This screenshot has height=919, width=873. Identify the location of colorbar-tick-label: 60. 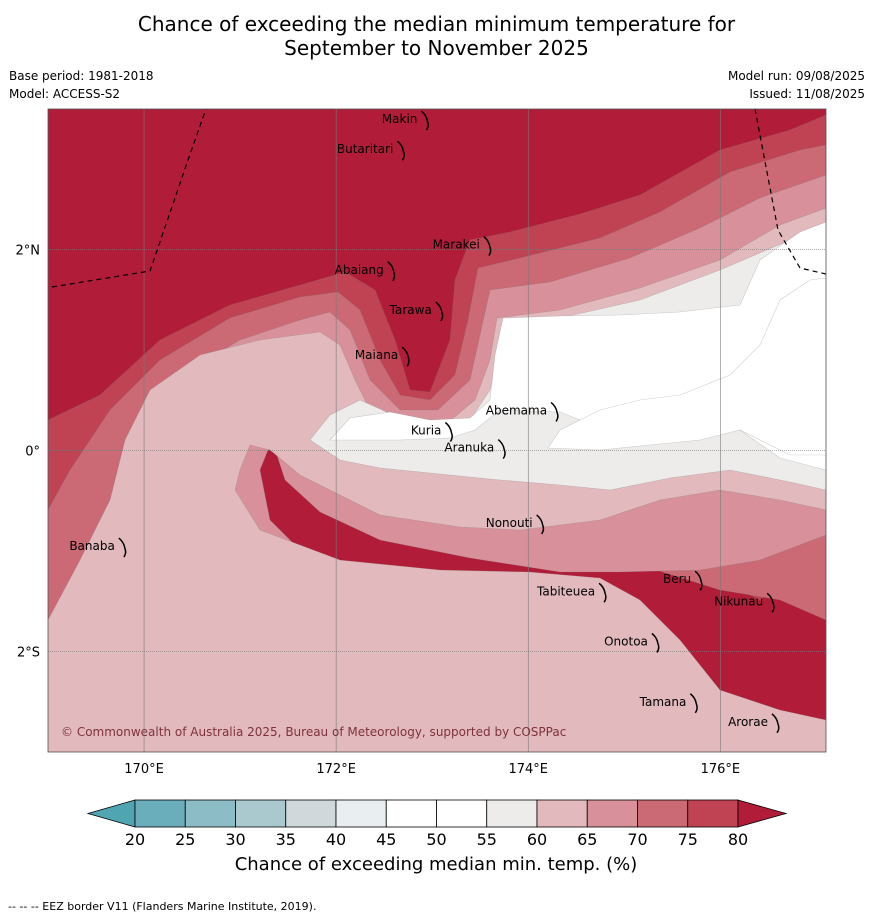
(537, 839).